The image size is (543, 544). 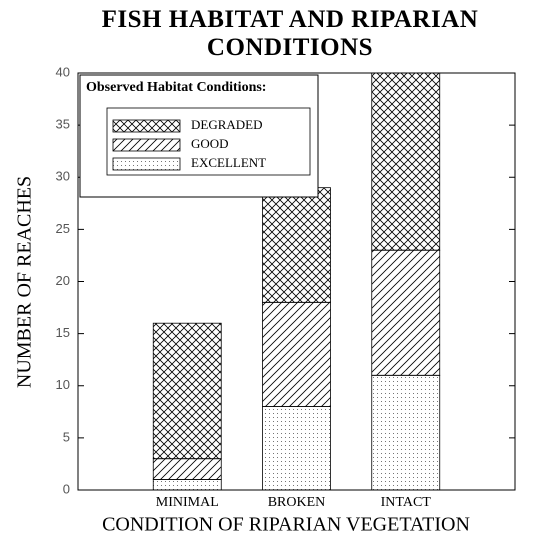 I want to click on legend-title: Observed Habitat Conditions:, so click(x=176, y=87).